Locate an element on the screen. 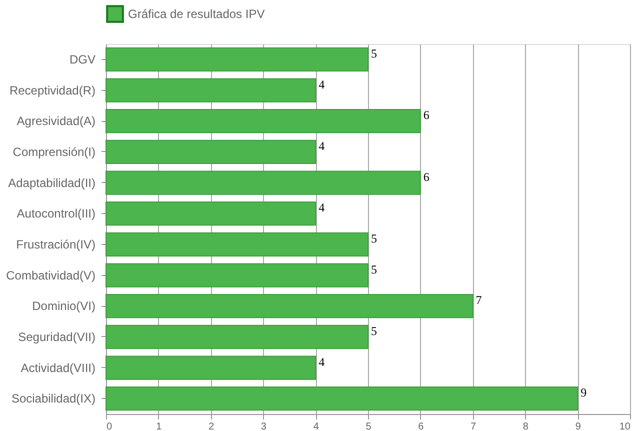 This screenshot has height=431, width=639. legend-label: Gráfica de resultados IPV is located at coordinates (196, 14).